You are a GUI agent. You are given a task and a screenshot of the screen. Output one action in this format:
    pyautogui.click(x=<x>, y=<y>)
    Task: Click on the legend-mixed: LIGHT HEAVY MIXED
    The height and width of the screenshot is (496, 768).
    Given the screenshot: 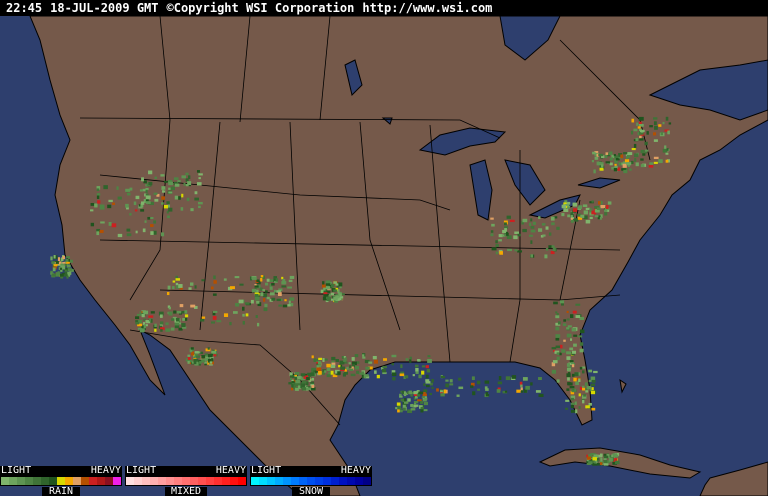 What is the action you would take?
    pyautogui.click(x=186, y=481)
    